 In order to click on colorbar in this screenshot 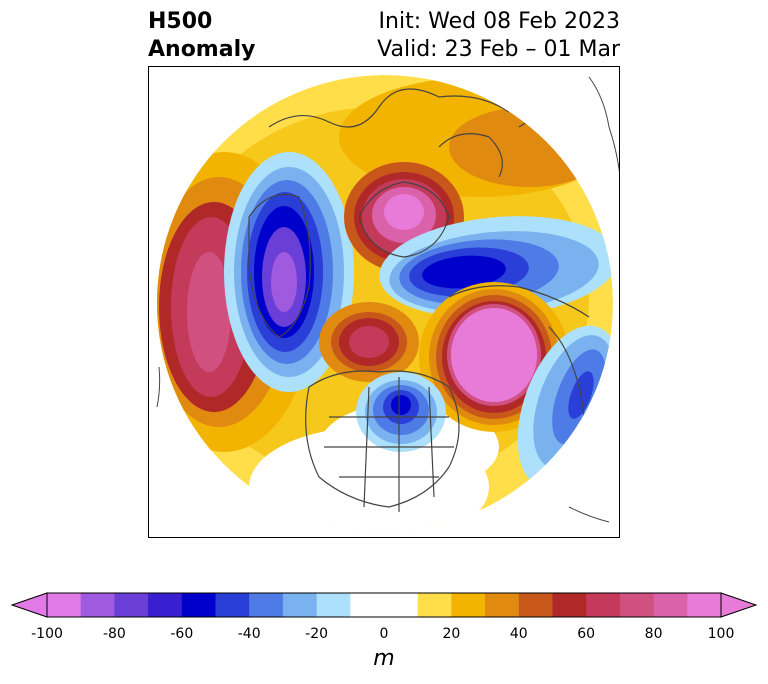, I will do `click(384, 605)`.